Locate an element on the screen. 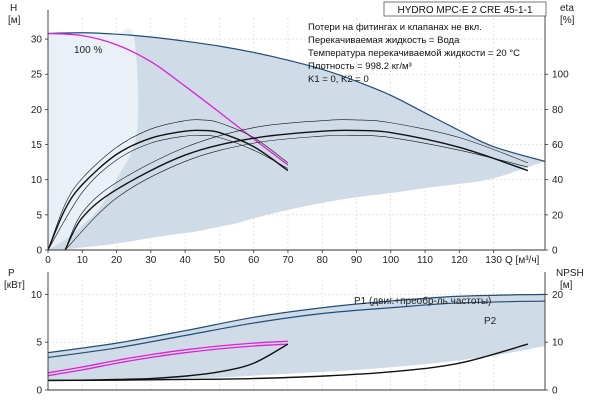  note-line-0: Потери на фитингах и клапанах не вкл. is located at coordinates (395, 27).